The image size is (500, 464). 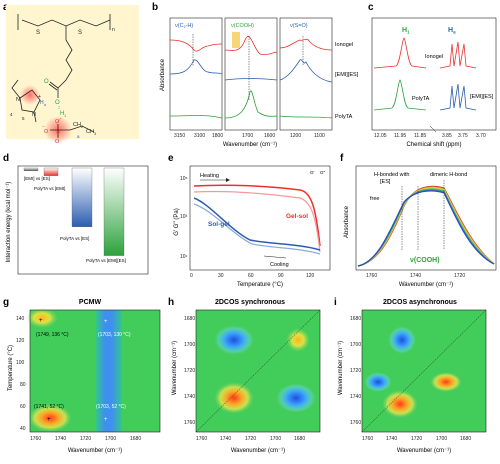 I want to click on tick: 1200, so click(x=295, y=136).